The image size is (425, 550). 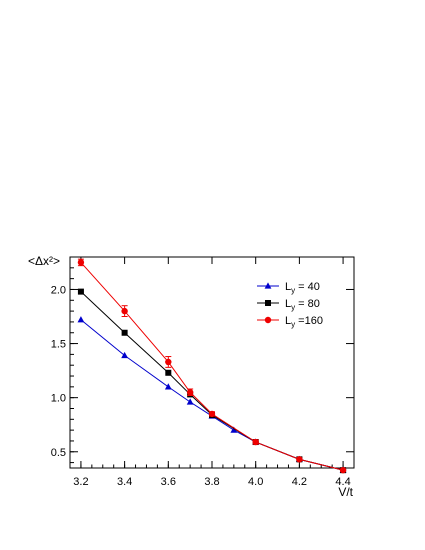 What do you see at coordinates (345, 492) in the screenshot?
I see `x-axis-label: V/t` at bounding box center [345, 492].